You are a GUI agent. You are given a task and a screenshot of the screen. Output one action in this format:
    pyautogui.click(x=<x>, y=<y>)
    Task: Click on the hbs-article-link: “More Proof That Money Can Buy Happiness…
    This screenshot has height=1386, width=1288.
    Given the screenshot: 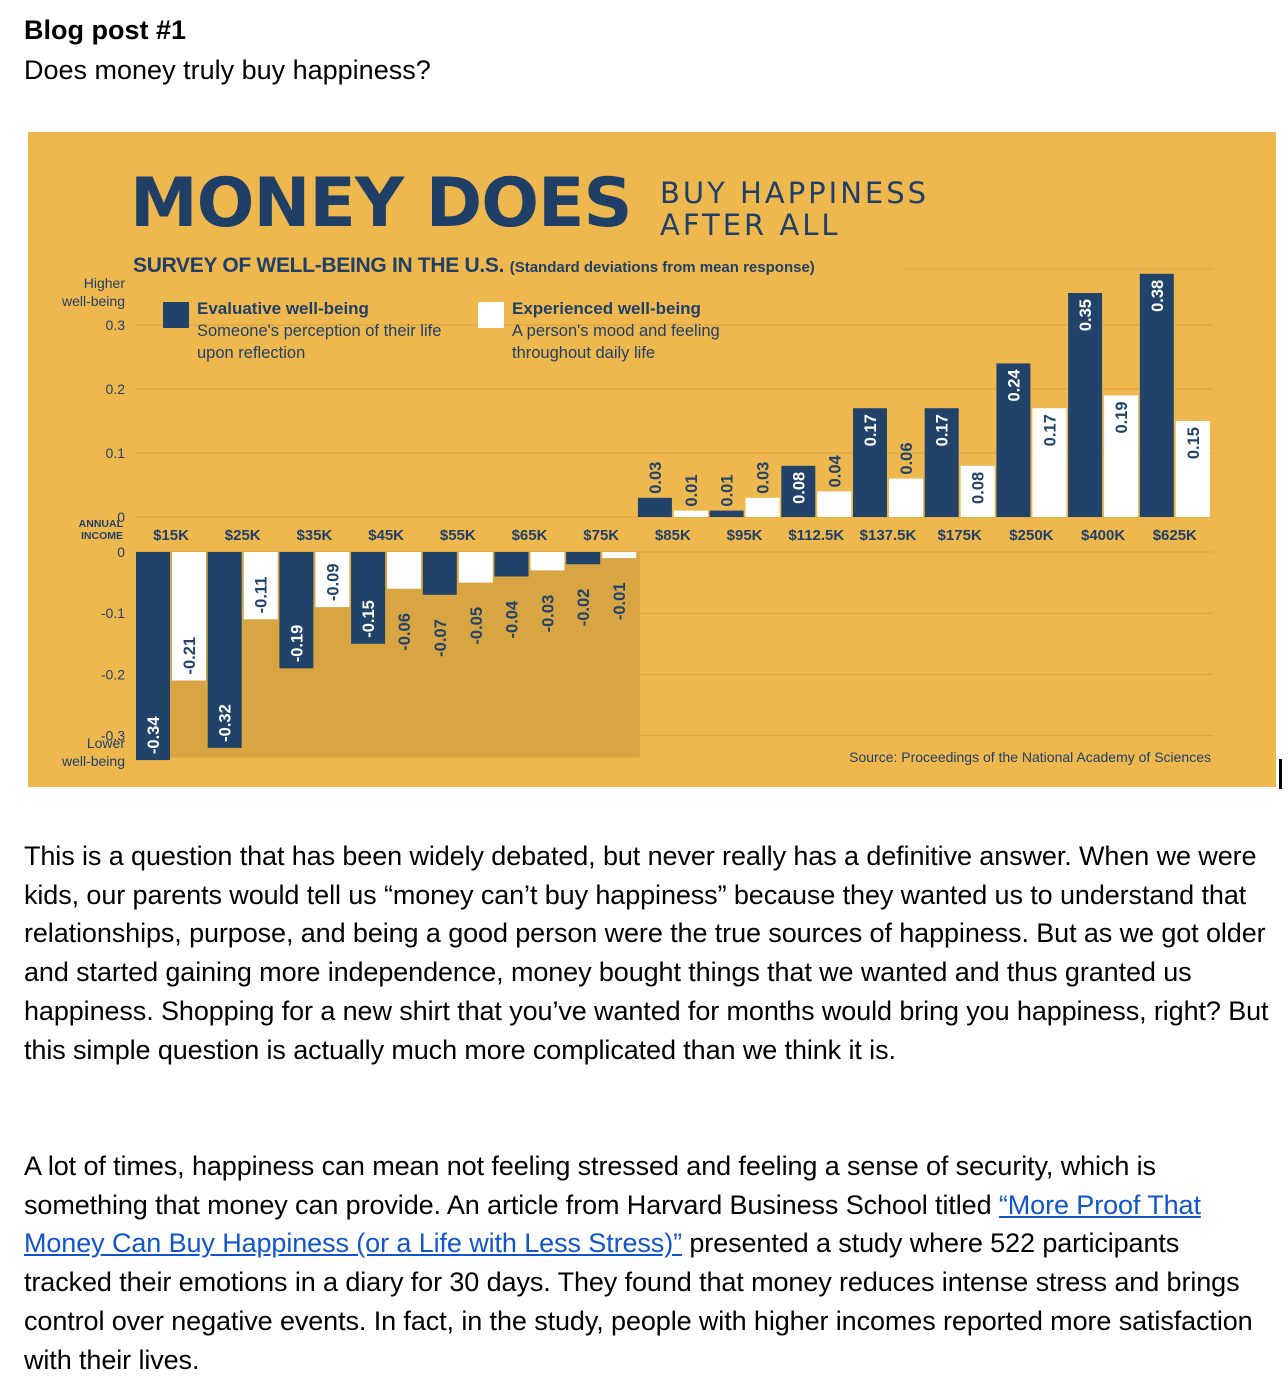 What is the action you would take?
    pyautogui.click(x=612, y=1224)
    